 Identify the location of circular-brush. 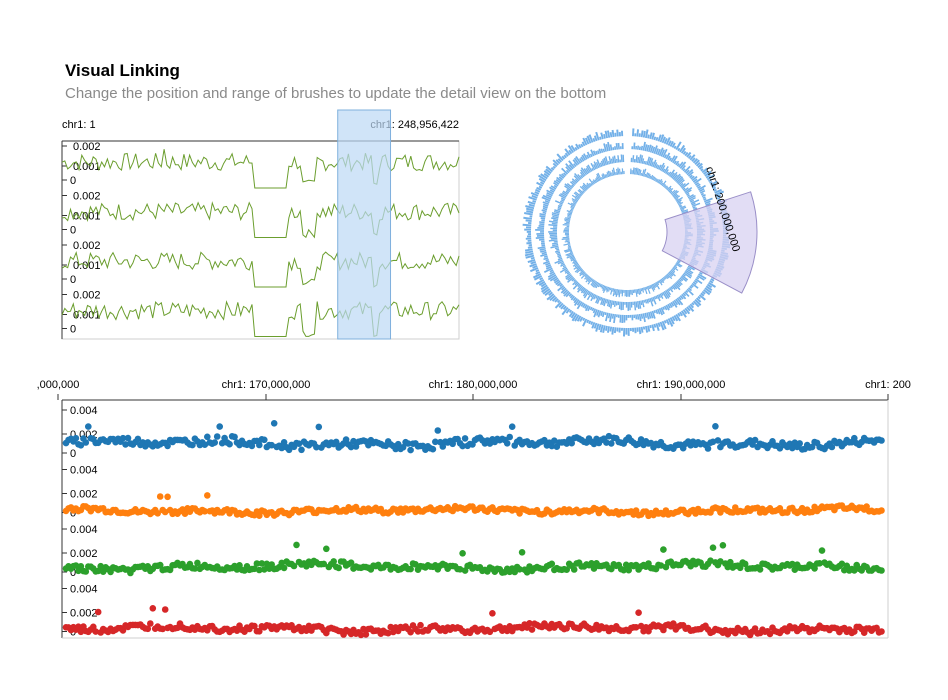
(709, 242).